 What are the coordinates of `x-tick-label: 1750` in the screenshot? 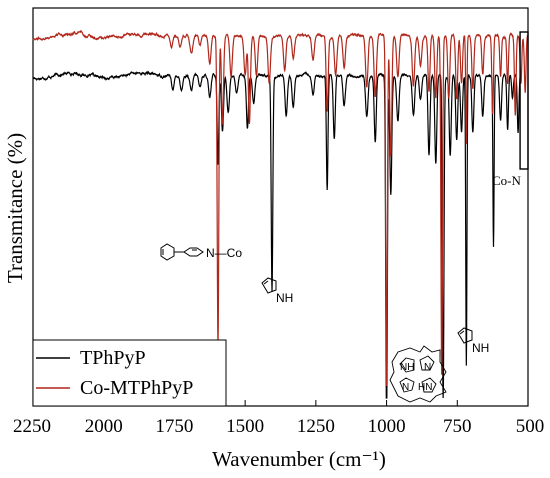 It's located at (174, 426).